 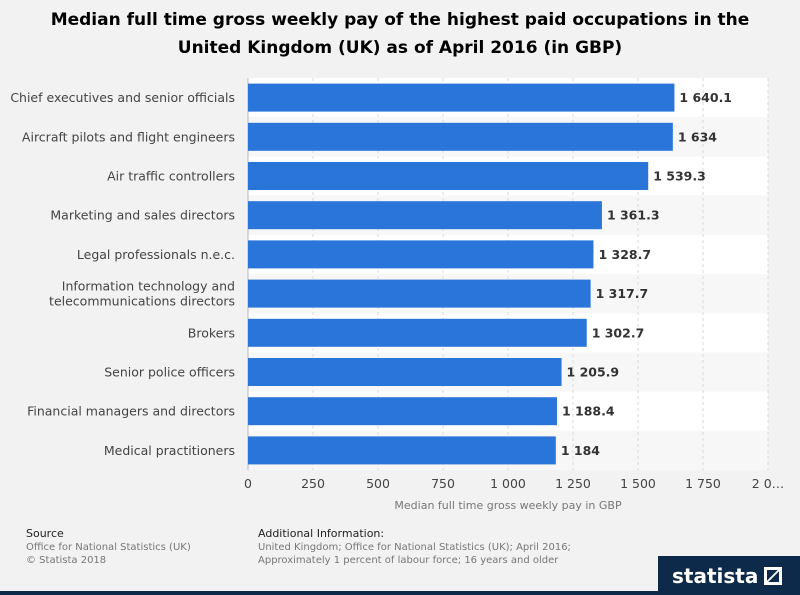 What do you see at coordinates (313, 483) in the screenshot?
I see `x-tick-label: 250` at bounding box center [313, 483].